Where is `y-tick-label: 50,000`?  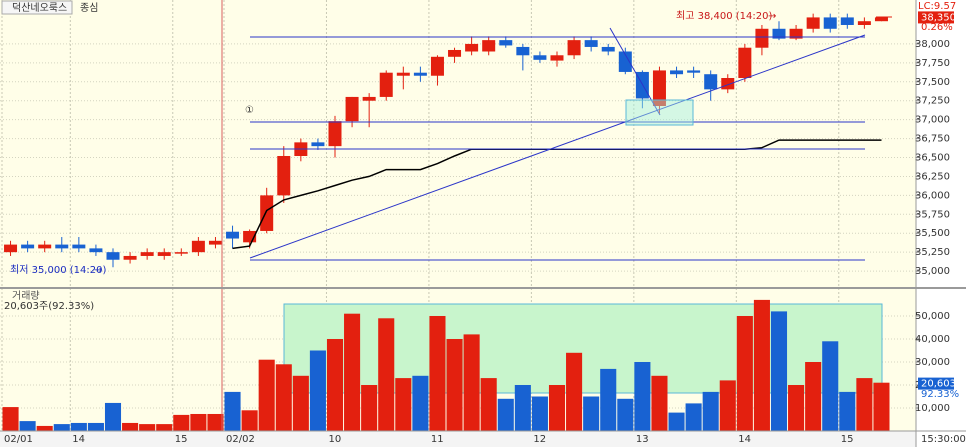 y-tick-label: 50,000 is located at coordinates (932, 316).